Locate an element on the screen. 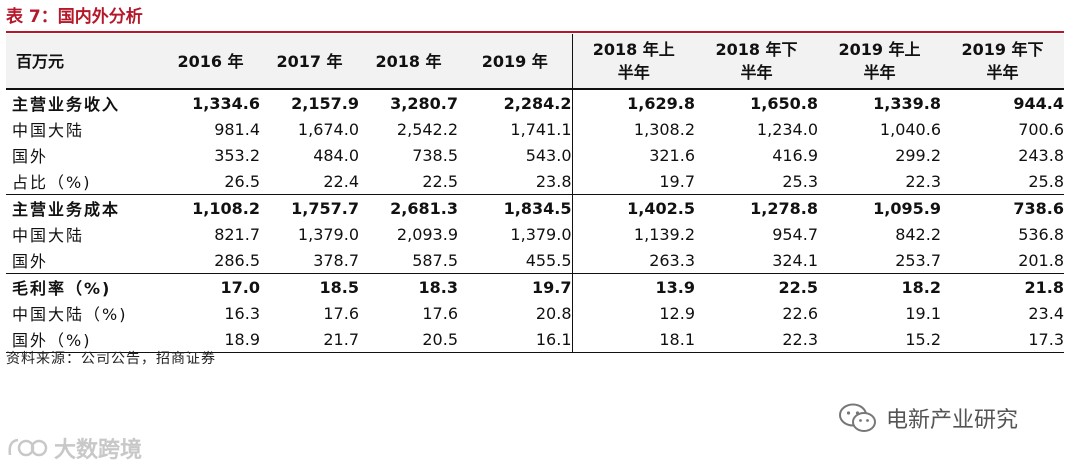 The width and height of the screenshot is (1080, 467). column-header: 2018 年上 半年 is located at coordinates (633, 61).